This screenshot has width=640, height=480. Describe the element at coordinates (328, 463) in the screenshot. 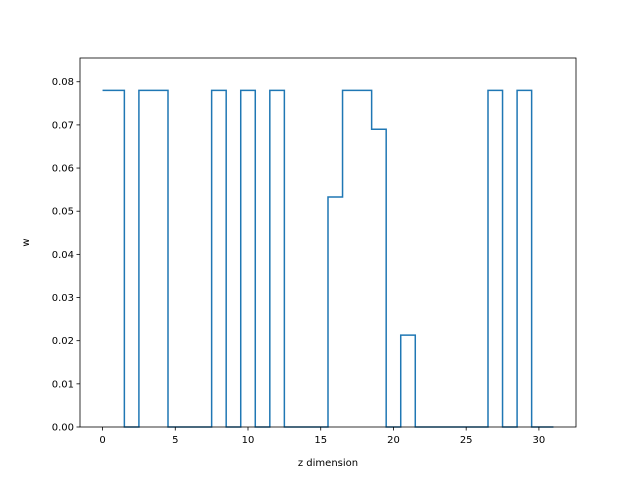

I see `x-axis-label: z dimension` at that location.